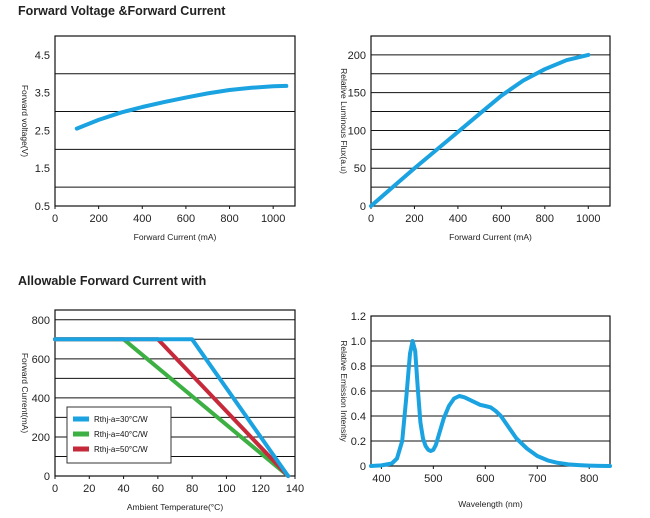 This screenshot has width=650, height=518. Describe the element at coordinates (42, 94) in the screenshot. I see `vf-y-tick-label: 3.5` at that location.